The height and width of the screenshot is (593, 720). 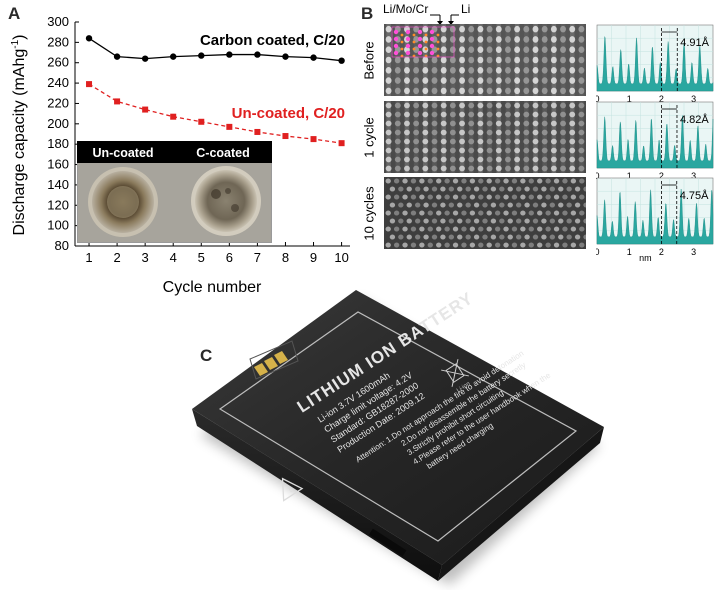 What do you see at coordinates (116, 257) in the screenshot?
I see `x-tick-label: 2` at bounding box center [116, 257].